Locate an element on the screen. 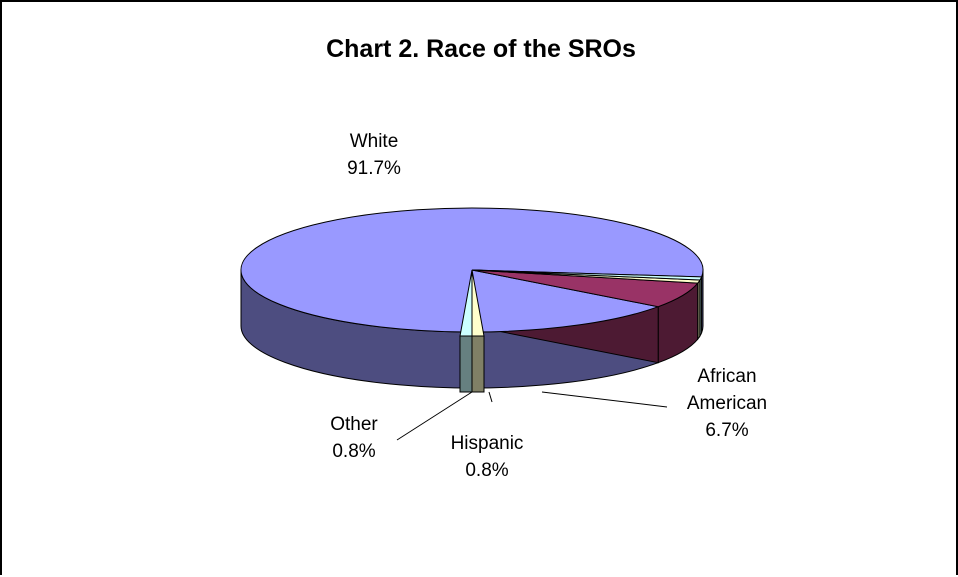 This screenshot has width=958, height=577. pie-cut-other is located at coordinates (466, 364).